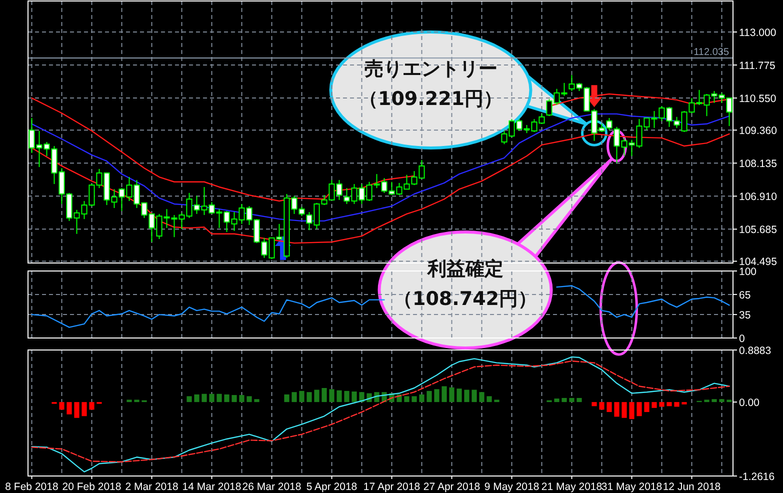 The height and width of the screenshot is (493, 783). Describe the element at coordinates (465, 299) in the screenshot. I see `annotation: （108.742円）` at that location.